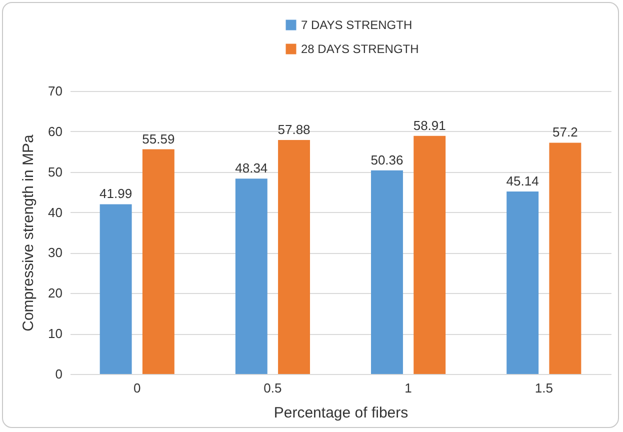 This screenshot has width=623, height=432. I want to click on y-tick-label: 40, so click(55, 212).